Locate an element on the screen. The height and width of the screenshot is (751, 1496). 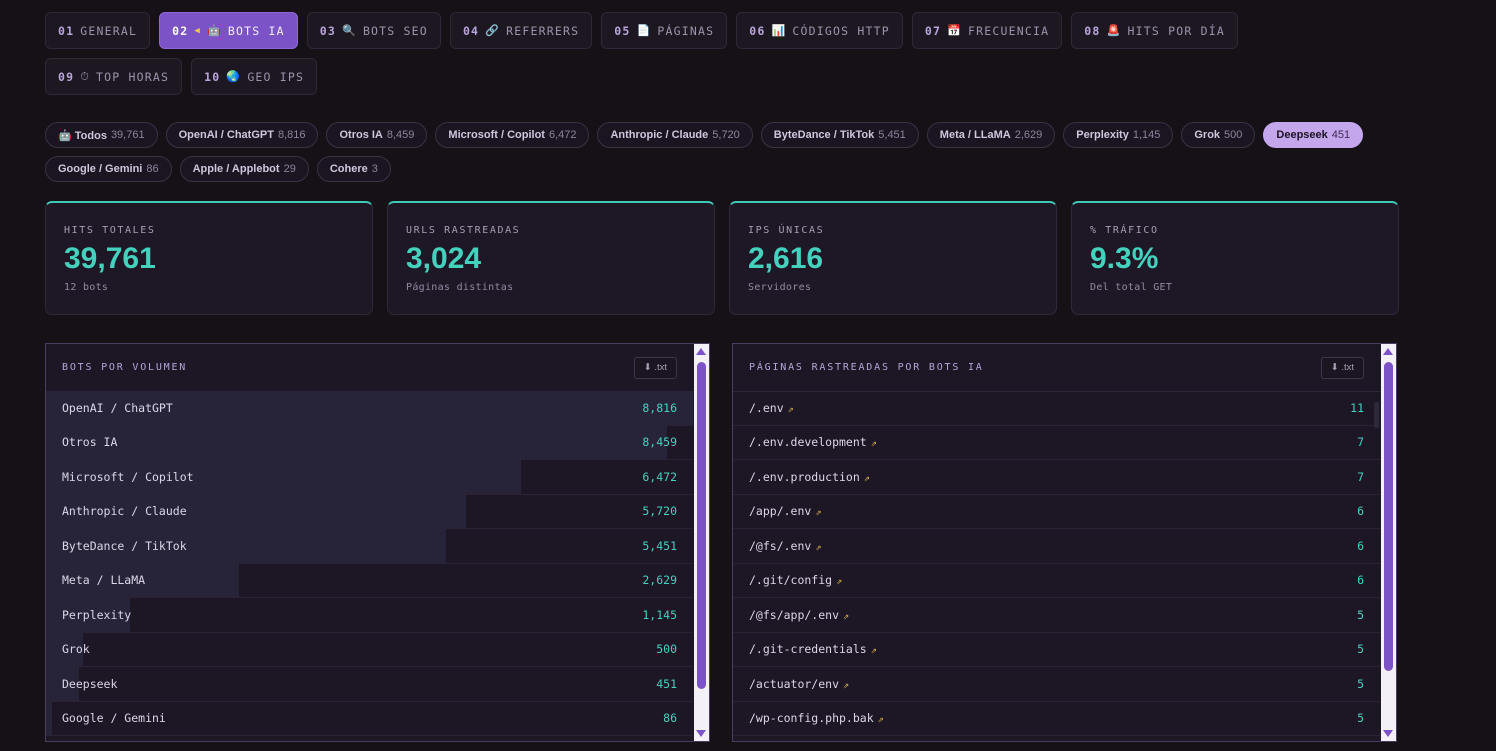
tab-icon: 🔍 is located at coordinates (349, 30).